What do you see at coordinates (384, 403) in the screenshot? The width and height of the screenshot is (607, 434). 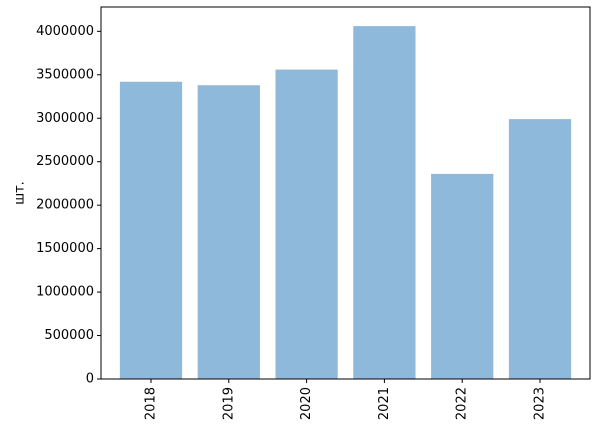 I see `x-tick-label: 2021` at bounding box center [384, 403].